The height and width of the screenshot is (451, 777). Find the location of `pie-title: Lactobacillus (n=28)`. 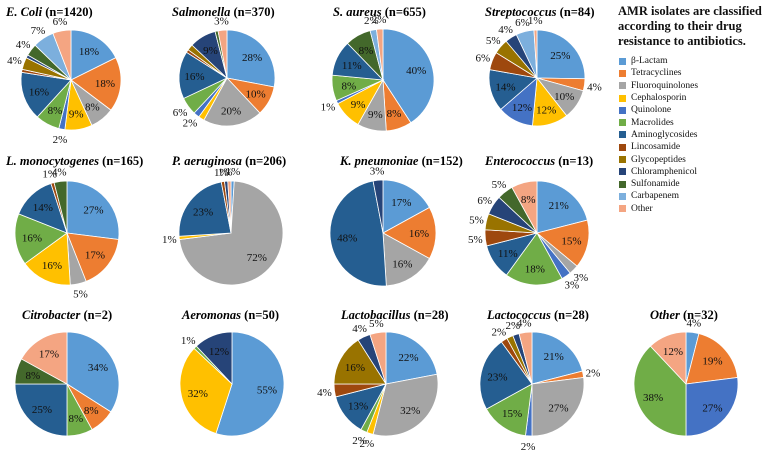

pie-title: Lactobacillus (n=28) is located at coordinates (394, 315).